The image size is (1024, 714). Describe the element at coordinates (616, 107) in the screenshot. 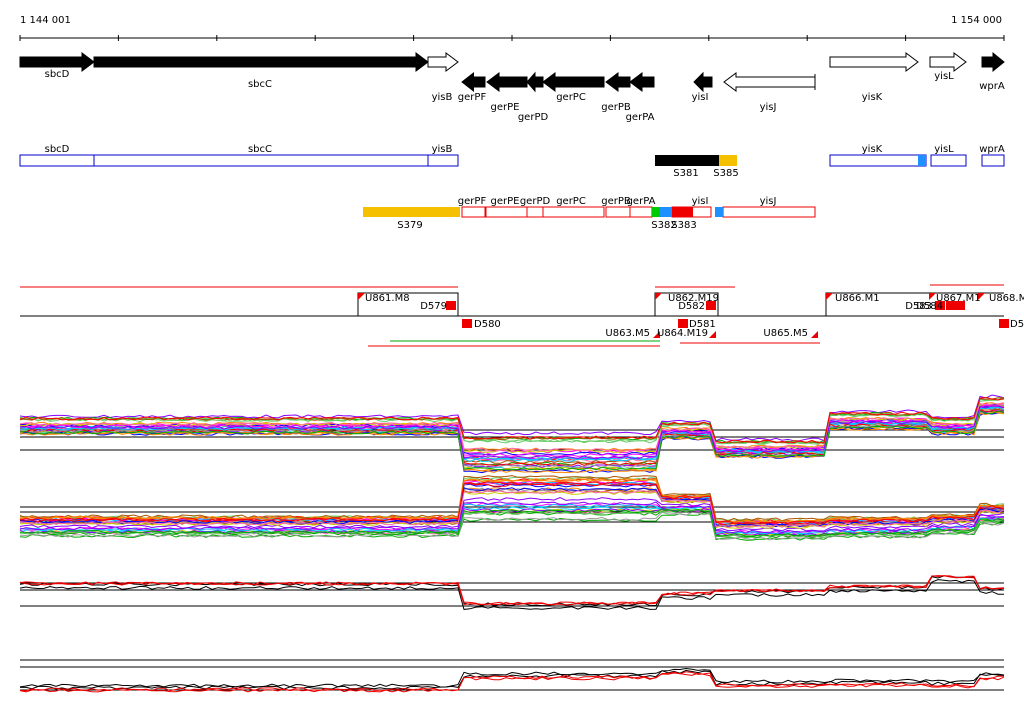

I see `gene-label: gerPB` at that location.